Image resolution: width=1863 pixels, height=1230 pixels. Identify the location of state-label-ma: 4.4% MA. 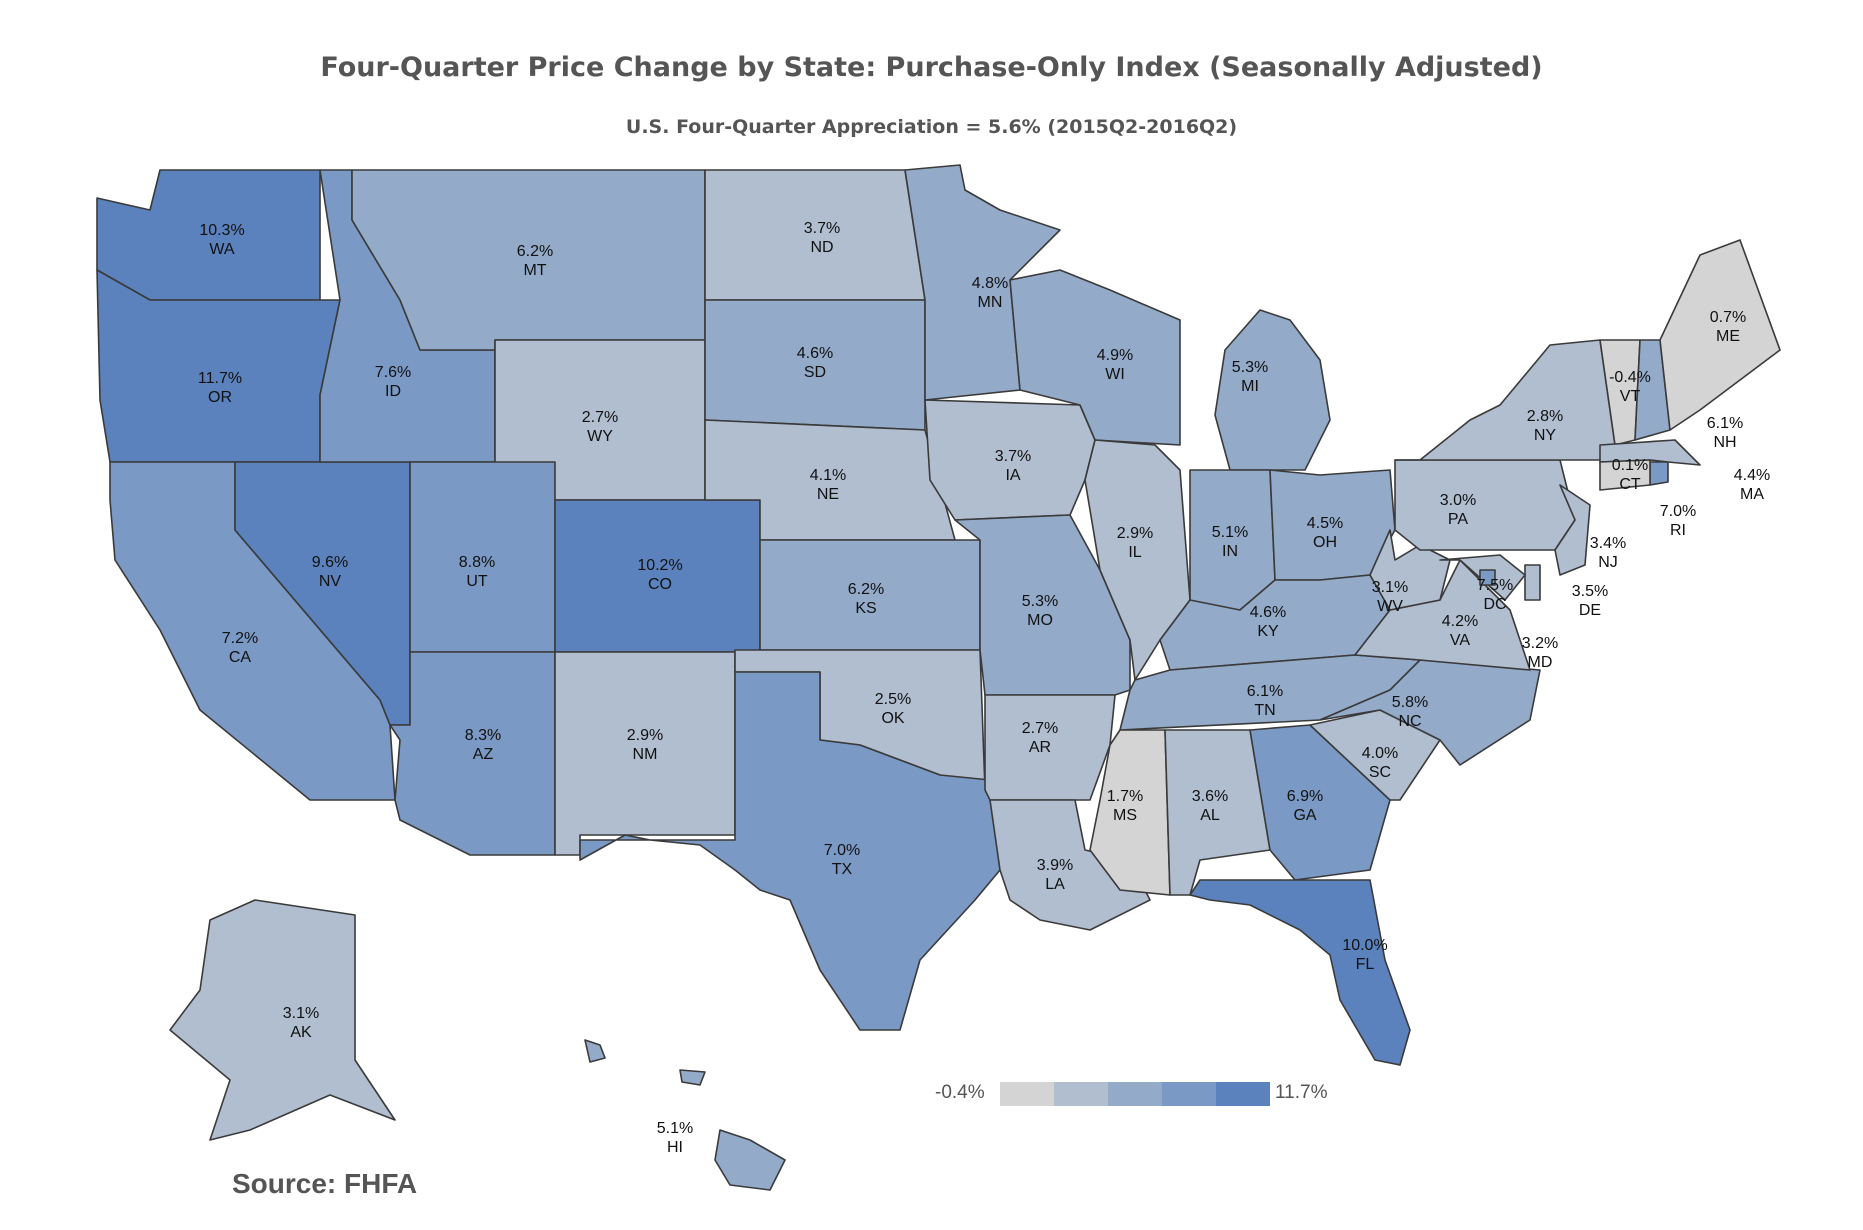
(1752, 485).